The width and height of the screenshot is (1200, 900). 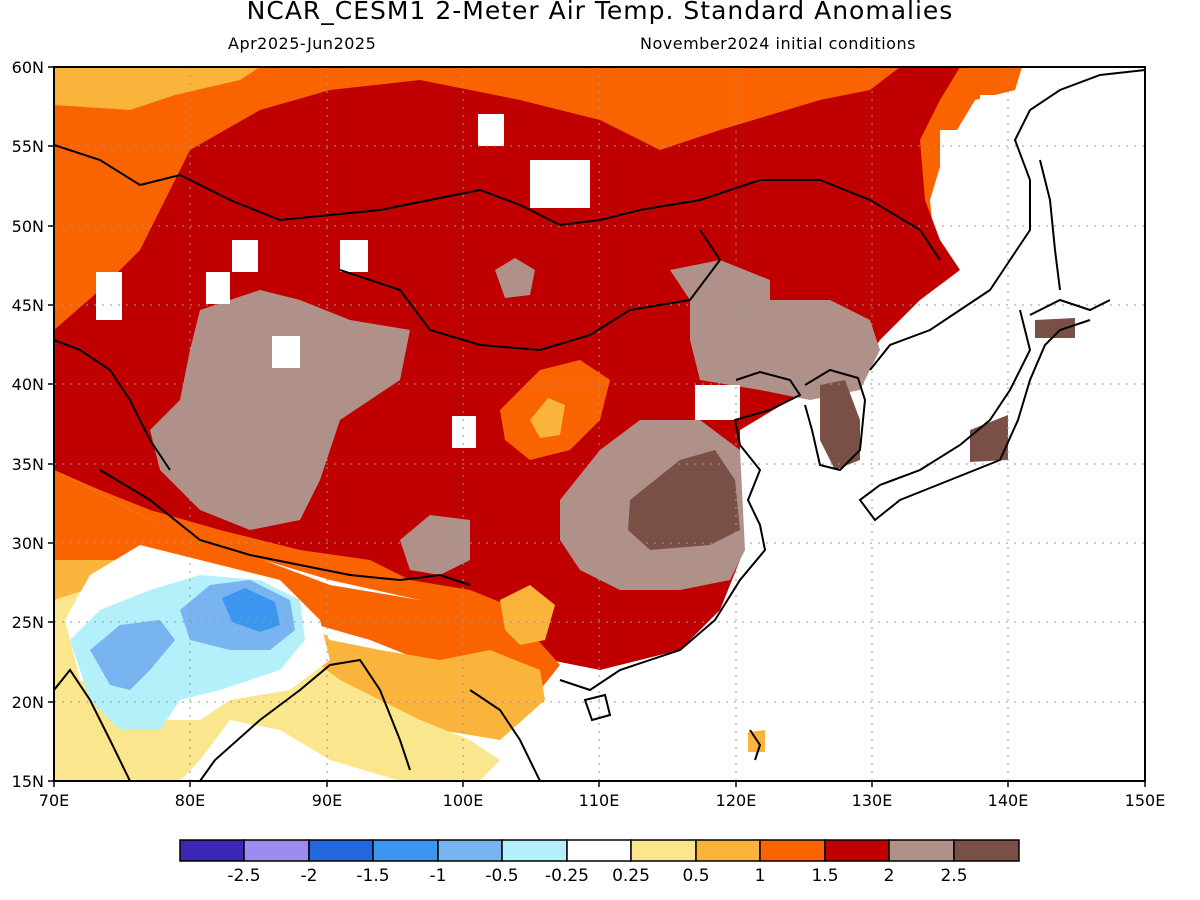 I want to click on lat-label: 15N, so click(x=28, y=781).